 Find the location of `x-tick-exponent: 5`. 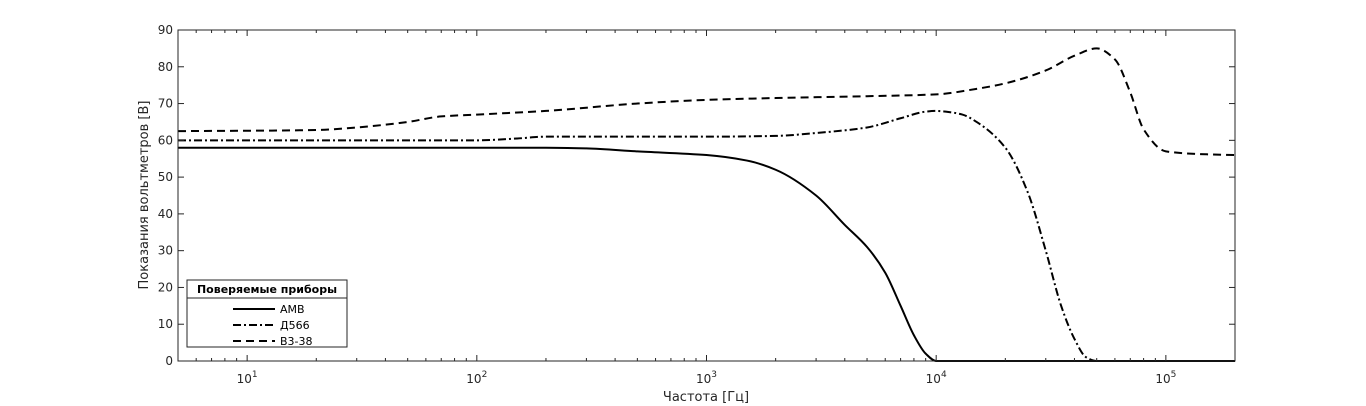

x-tick-exponent: 5 is located at coordinates (1174, 375).